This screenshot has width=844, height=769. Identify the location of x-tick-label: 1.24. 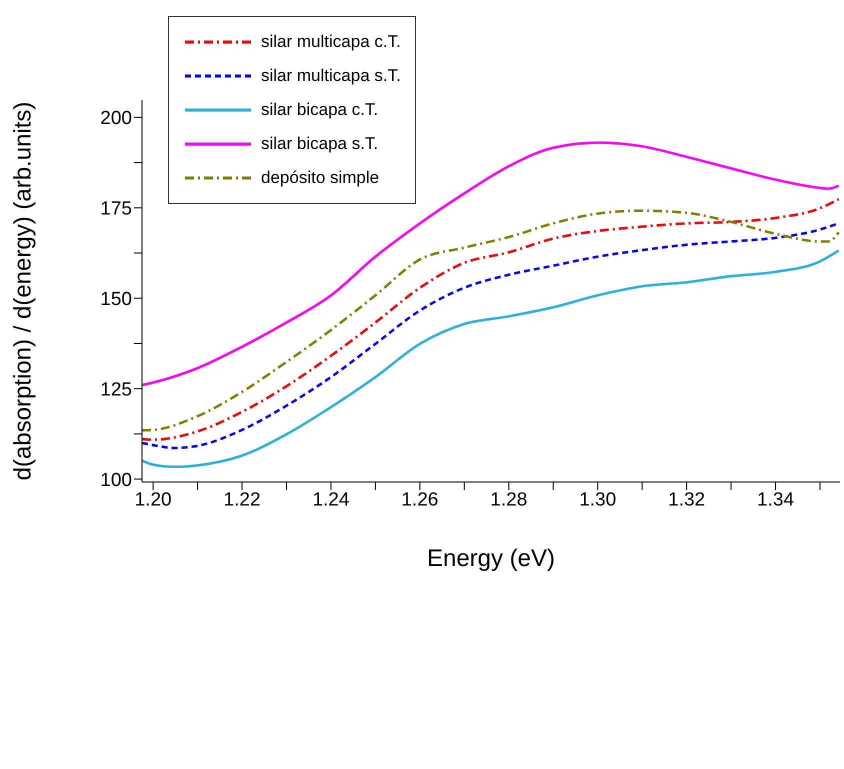
(331, 499).